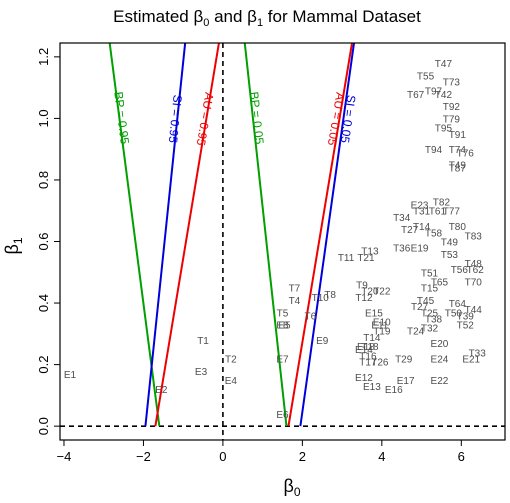 This screenshot has height=503, width=510. Describe the element at coordinates (348, 119) in the screenshot. I see `boundary-label-5: SI = 0.05` at that location.